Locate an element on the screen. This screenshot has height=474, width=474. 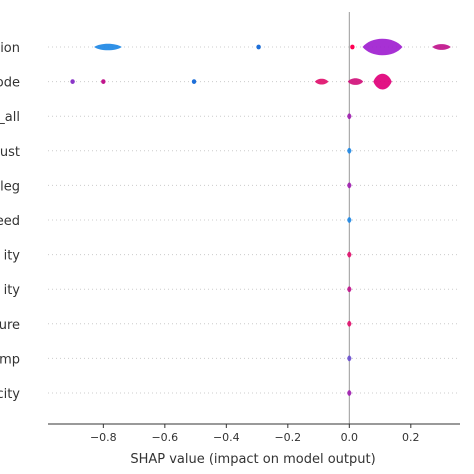
x-tick-label: 0.2 is located at coordinates (411, 437).